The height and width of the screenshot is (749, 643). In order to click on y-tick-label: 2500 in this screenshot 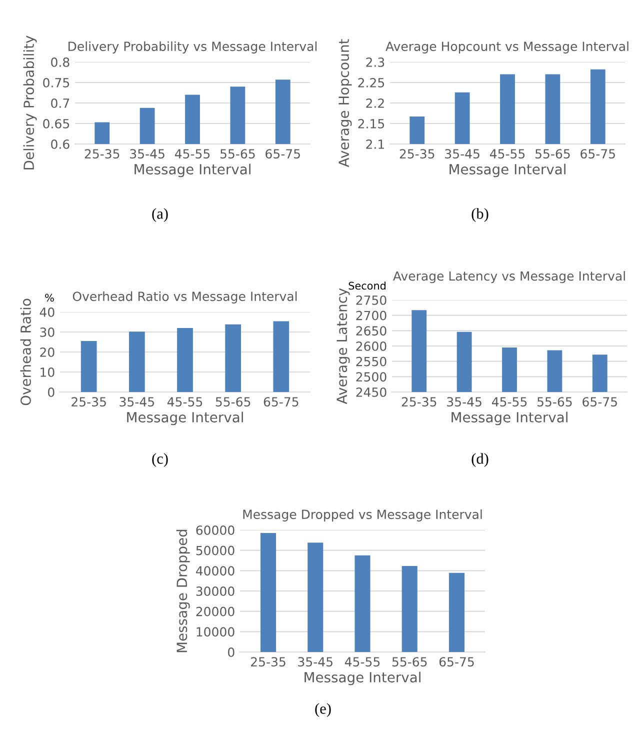, I will do `click(371, 377)`.